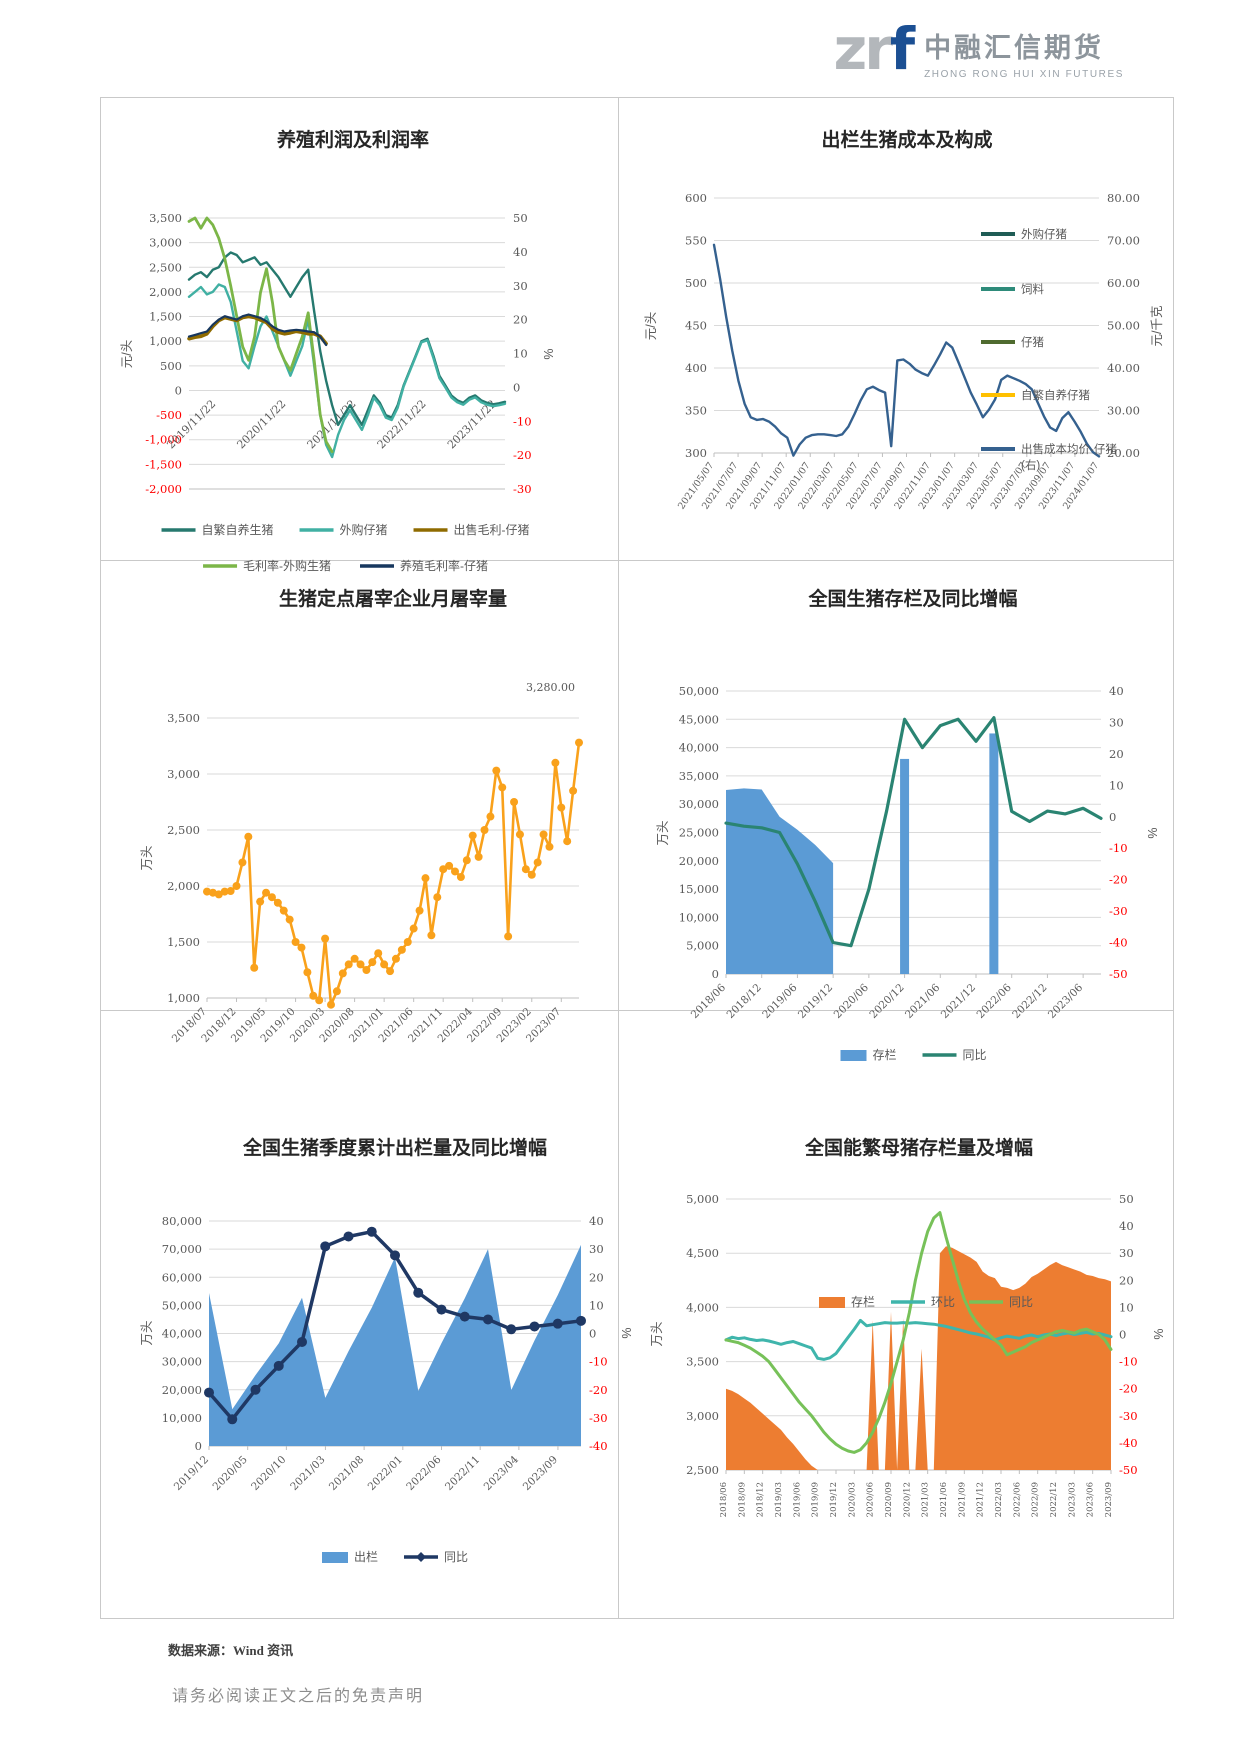 The height and width of the screenshot is (1753, 1240). What do you see at coordinates (1157, 326) in the screenshot?
I see `svg-text: 元/千克` at bounding box center [1157, 326].